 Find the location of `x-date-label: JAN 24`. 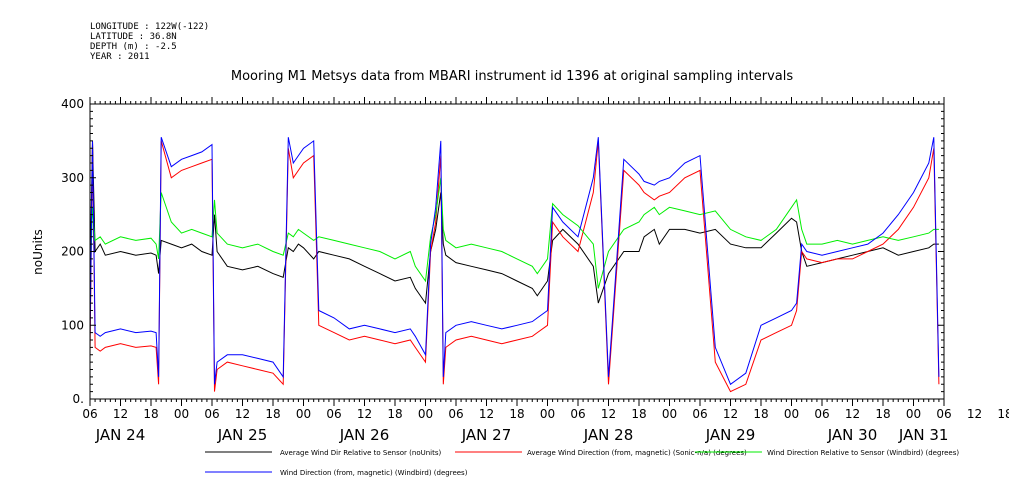

x-date-label: JAN 24 is located at coordinates (120, 435).